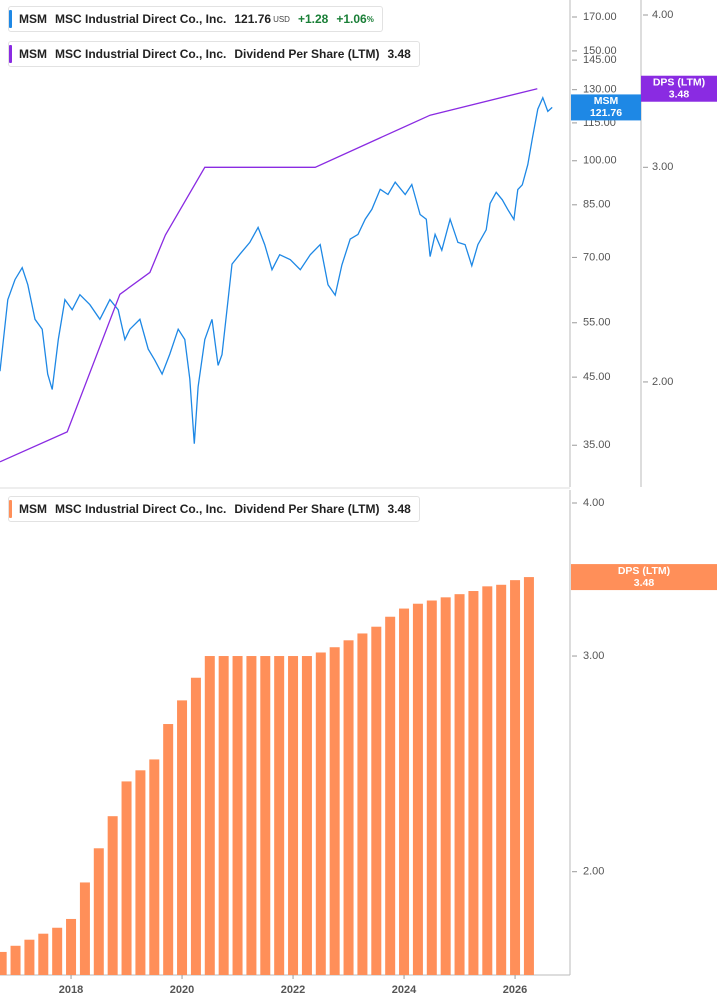 This screenshot has width=717, height=1005. I want to click on y-tick-label: 130.00, so click(600, 90).